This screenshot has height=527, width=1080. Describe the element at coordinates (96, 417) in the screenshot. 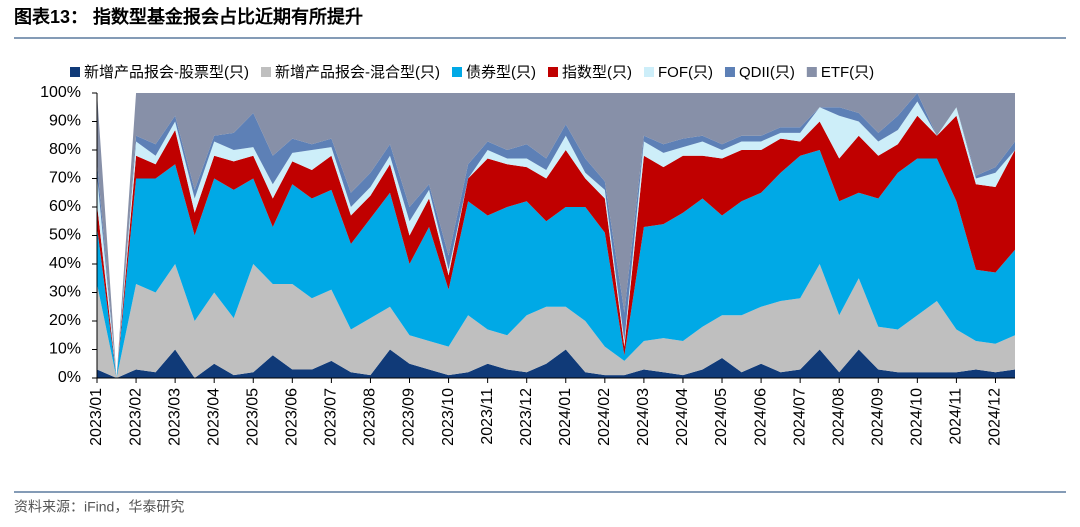

I see `x-tick-label: 2023/01` at that location.